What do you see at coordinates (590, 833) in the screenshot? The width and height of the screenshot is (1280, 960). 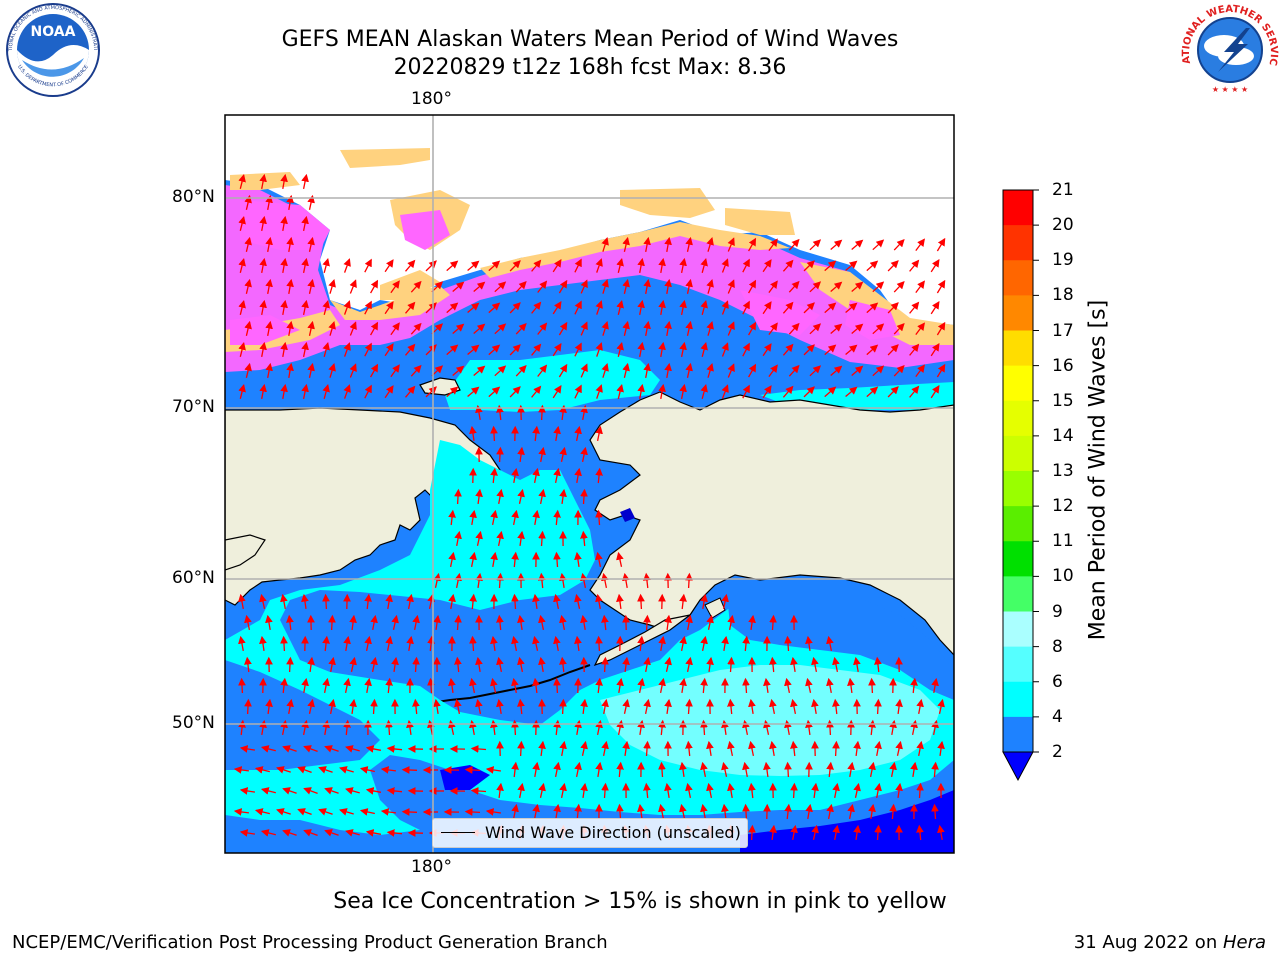 I see `arrow-legend: Wind Wave Direction (unscaled)` at bounding box center [590, 833].